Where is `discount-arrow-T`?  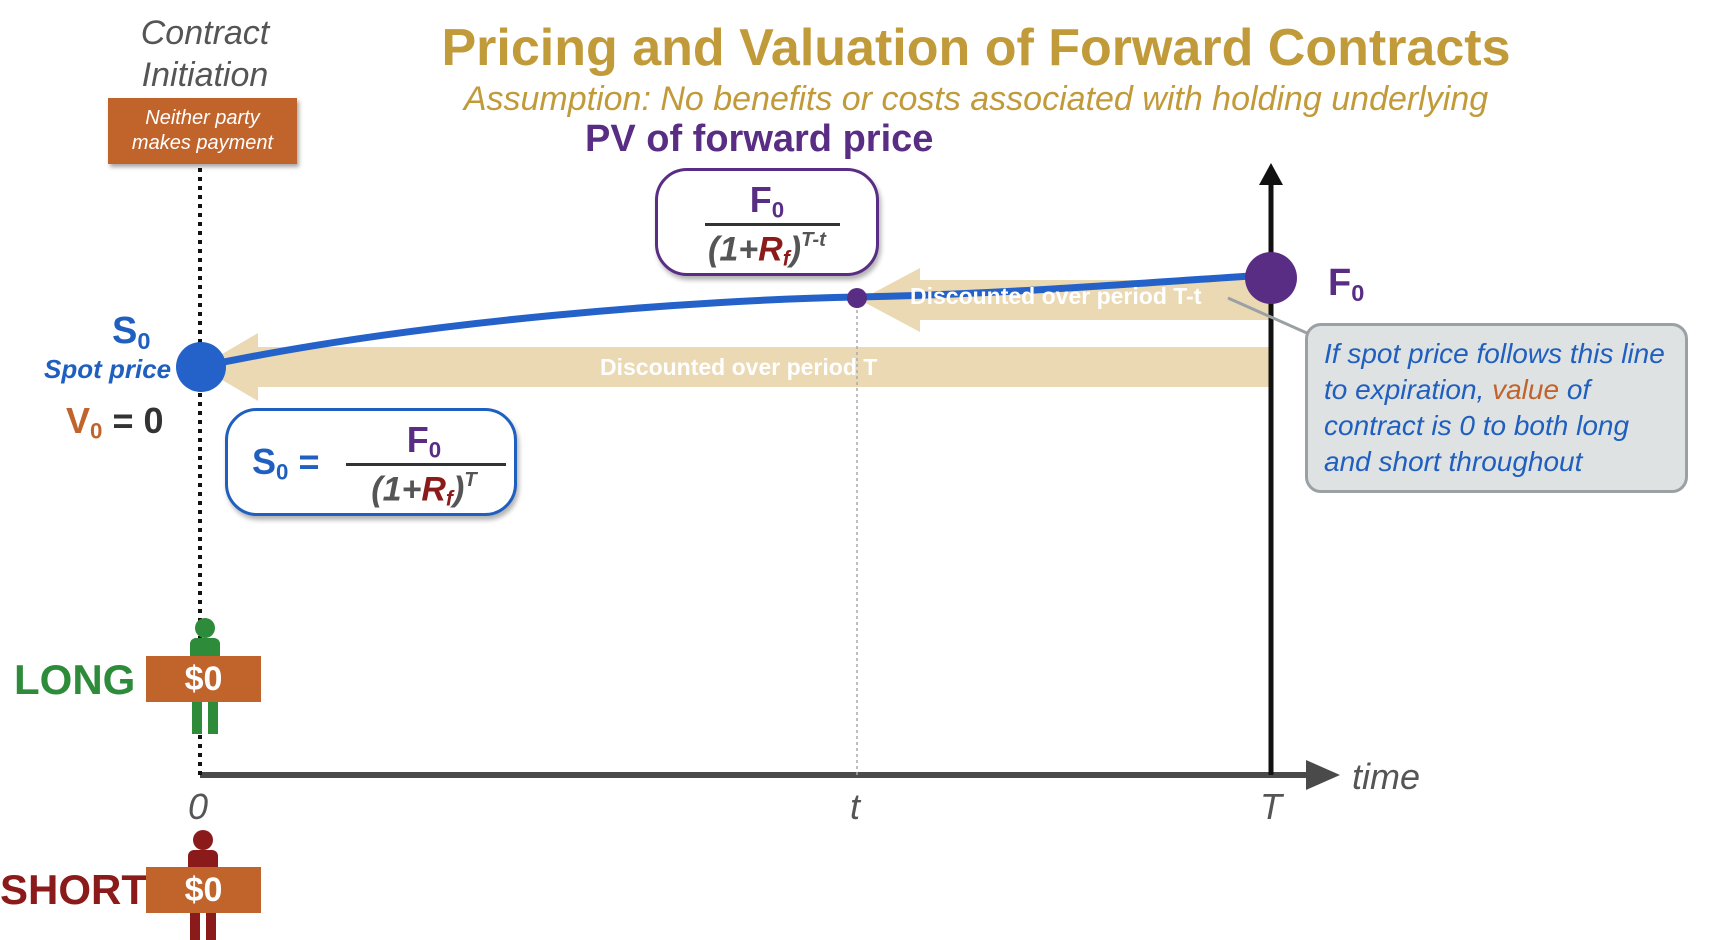 discount-arrow-T is located at coordinates (735, 367).